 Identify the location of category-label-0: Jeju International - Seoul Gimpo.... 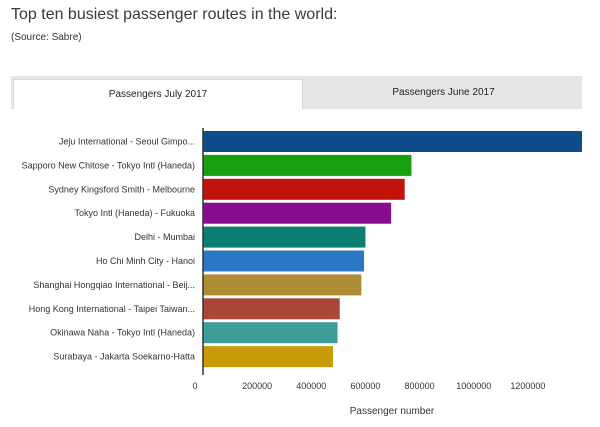
(127, 142).